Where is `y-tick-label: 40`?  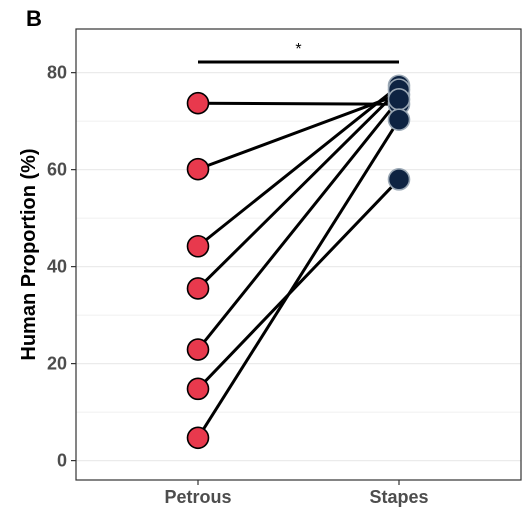
y-tick-label: 40 is located at coordinates (57, 267).